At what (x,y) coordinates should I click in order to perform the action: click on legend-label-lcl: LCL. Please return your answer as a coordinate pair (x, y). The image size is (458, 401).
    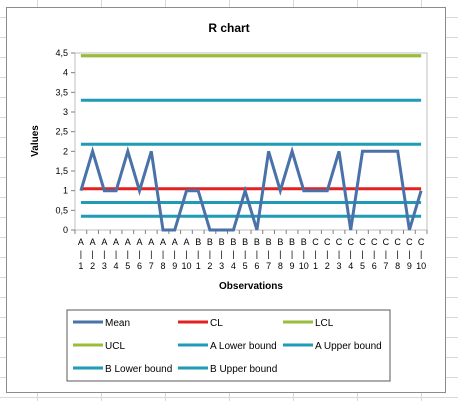
    Looking at the image, I should click on (324, 323).